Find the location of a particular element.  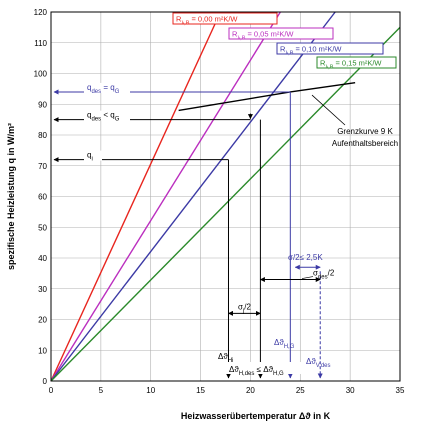

legend-entry-2: Rλ,B = 0,10 m²K/W is located at coordinates (311, 51).